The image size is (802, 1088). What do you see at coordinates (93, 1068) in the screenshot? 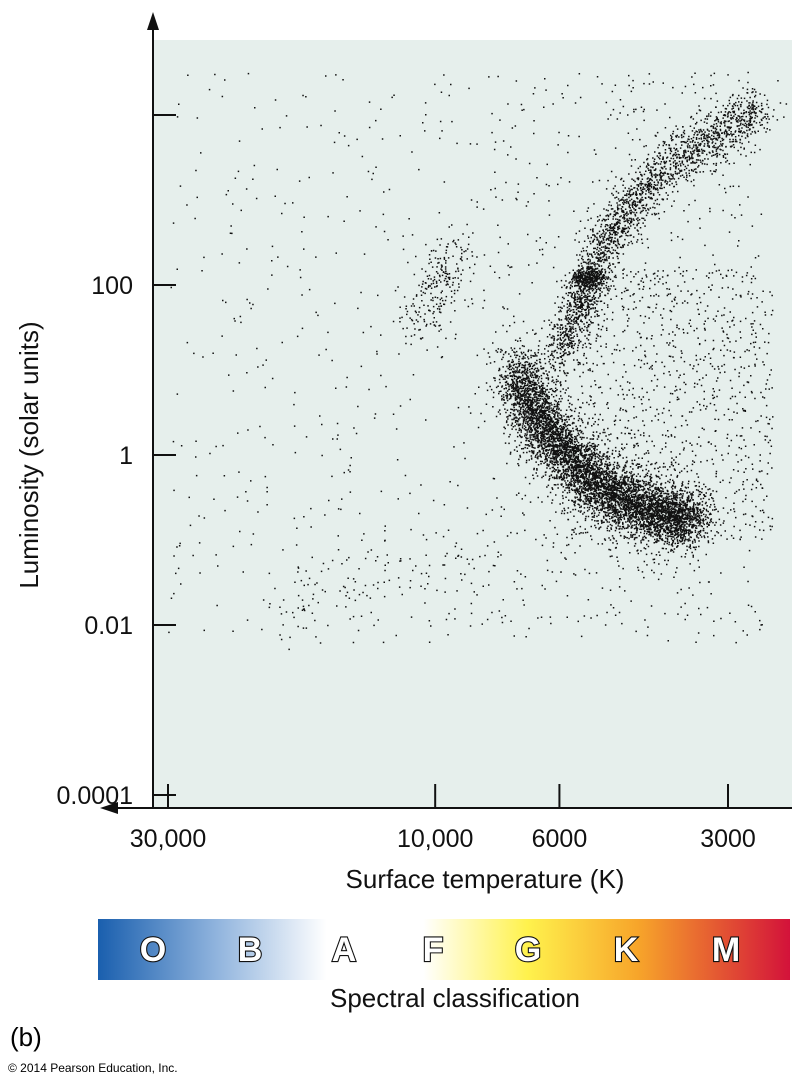
I see `copyright-notice: © 2014 Pearson Education, Inc.` at bounding box center [93, 1068].